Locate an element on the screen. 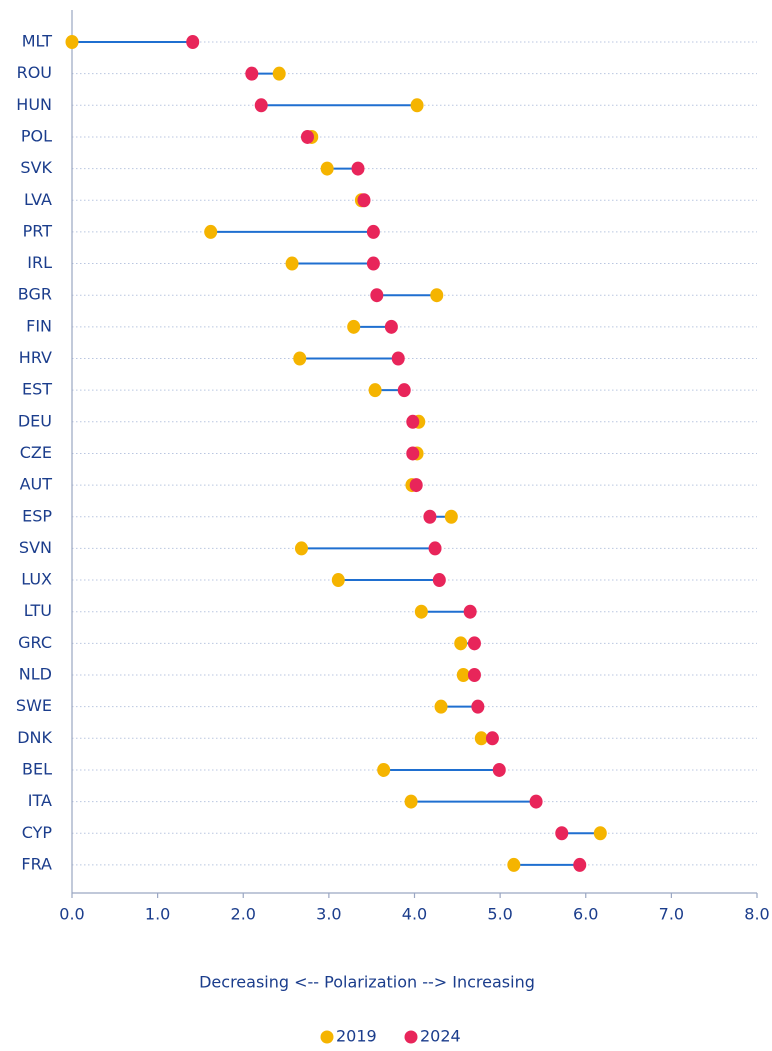 This screenshot has width=772, height=1051. y-tick-label: LUX is located at coordinates (36, 579).